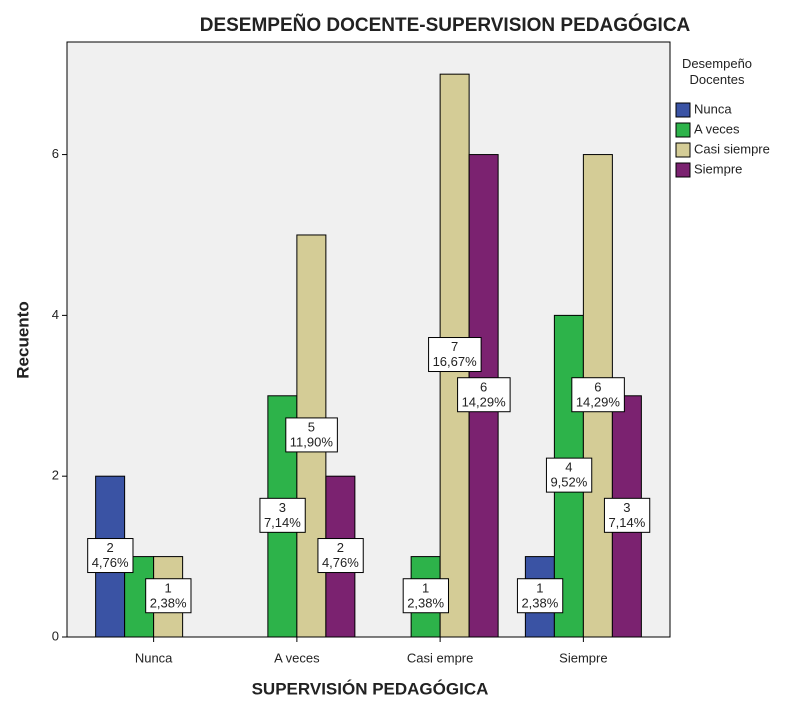 The height and width of the screenshot is (702, 787). What do you see at coordinates (717, 71) in the screenshot?
I see `legend-title: Desempeño Docentes` at bounding box center [717, 71].